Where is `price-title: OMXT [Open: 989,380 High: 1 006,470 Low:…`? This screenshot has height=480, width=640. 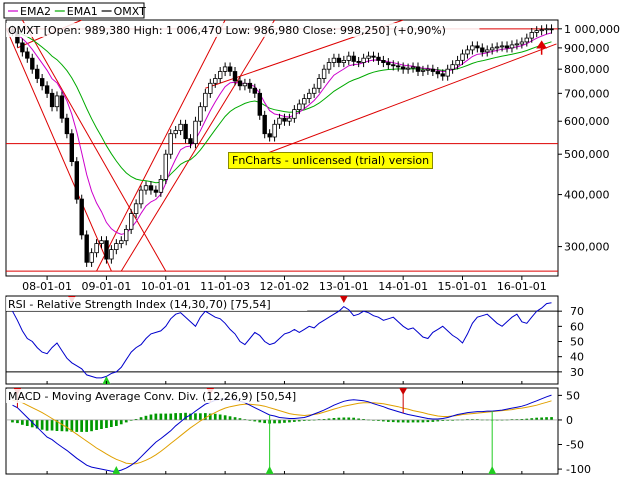
price-title: OMXT [Open: 989,380 High: 1 006,470 Low:… is located at coordinates (227, 30).